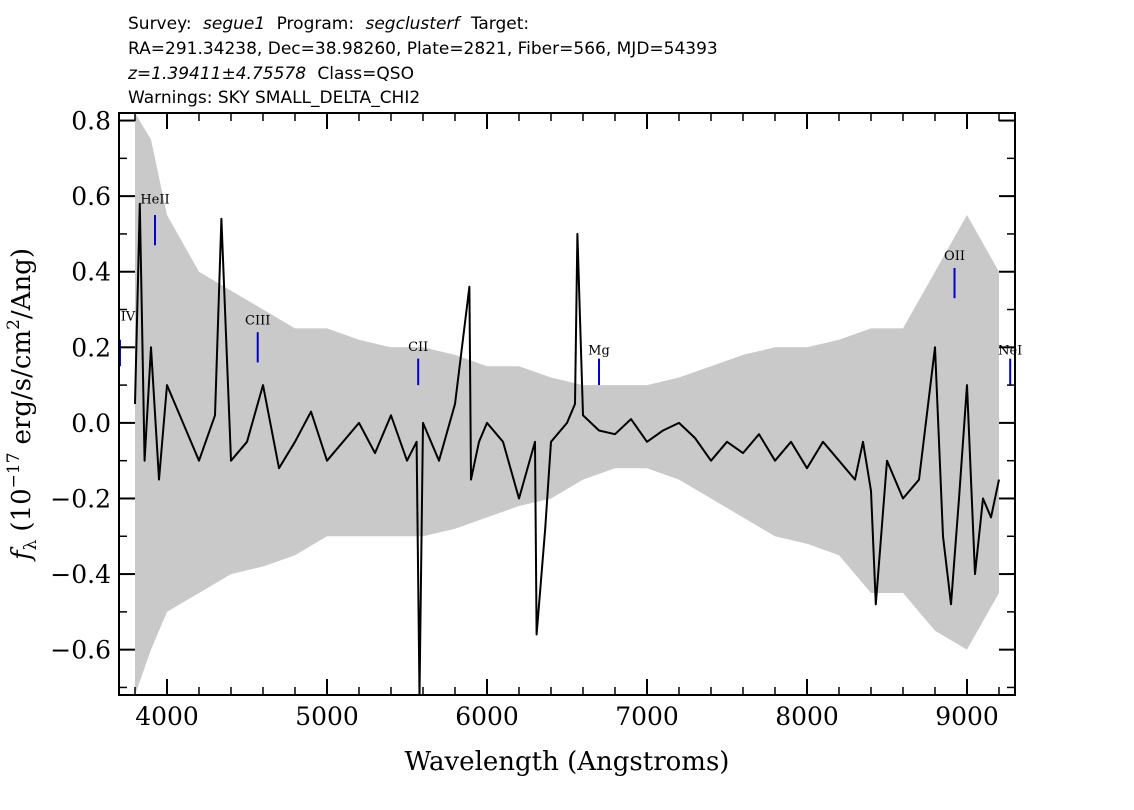  What do you see at coordinates (31, 544) in the screenshot?
I see `y-axis-title-sub: λ` at bounding box center [31, 544].